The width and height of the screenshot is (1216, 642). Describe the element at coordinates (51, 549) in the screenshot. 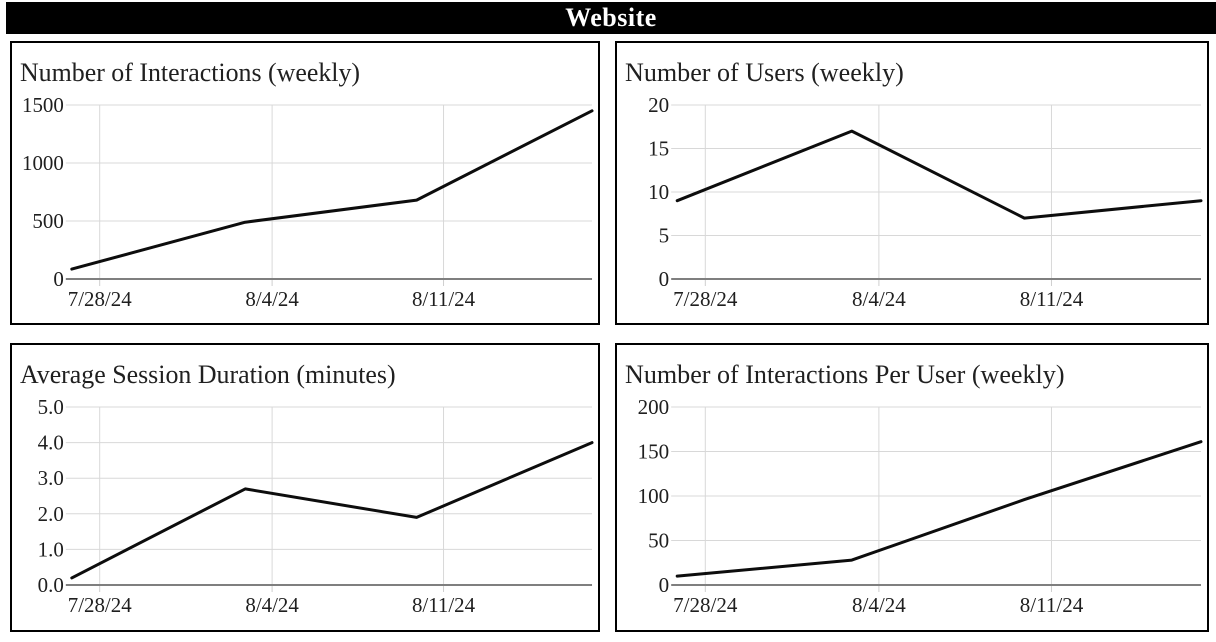

I see `y-tick-label: 1.0` at that location.